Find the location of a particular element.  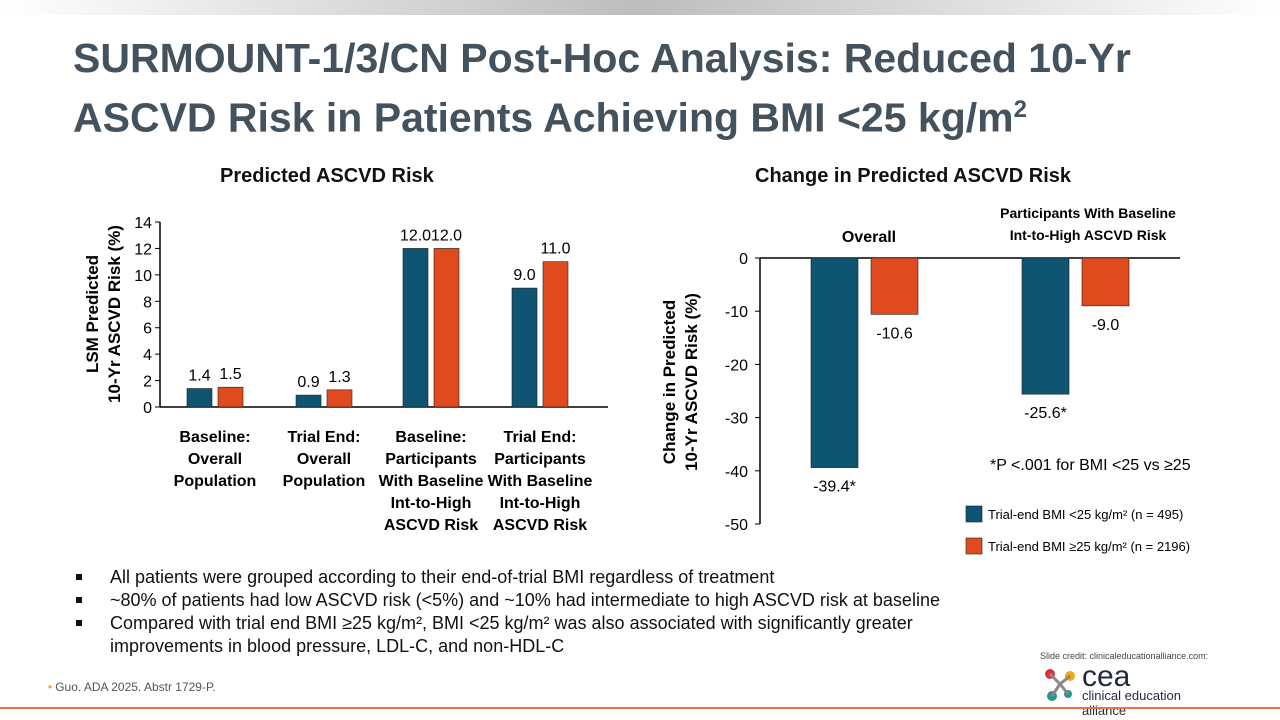

data-label: -10.6 is located at coordinates (894, 333).